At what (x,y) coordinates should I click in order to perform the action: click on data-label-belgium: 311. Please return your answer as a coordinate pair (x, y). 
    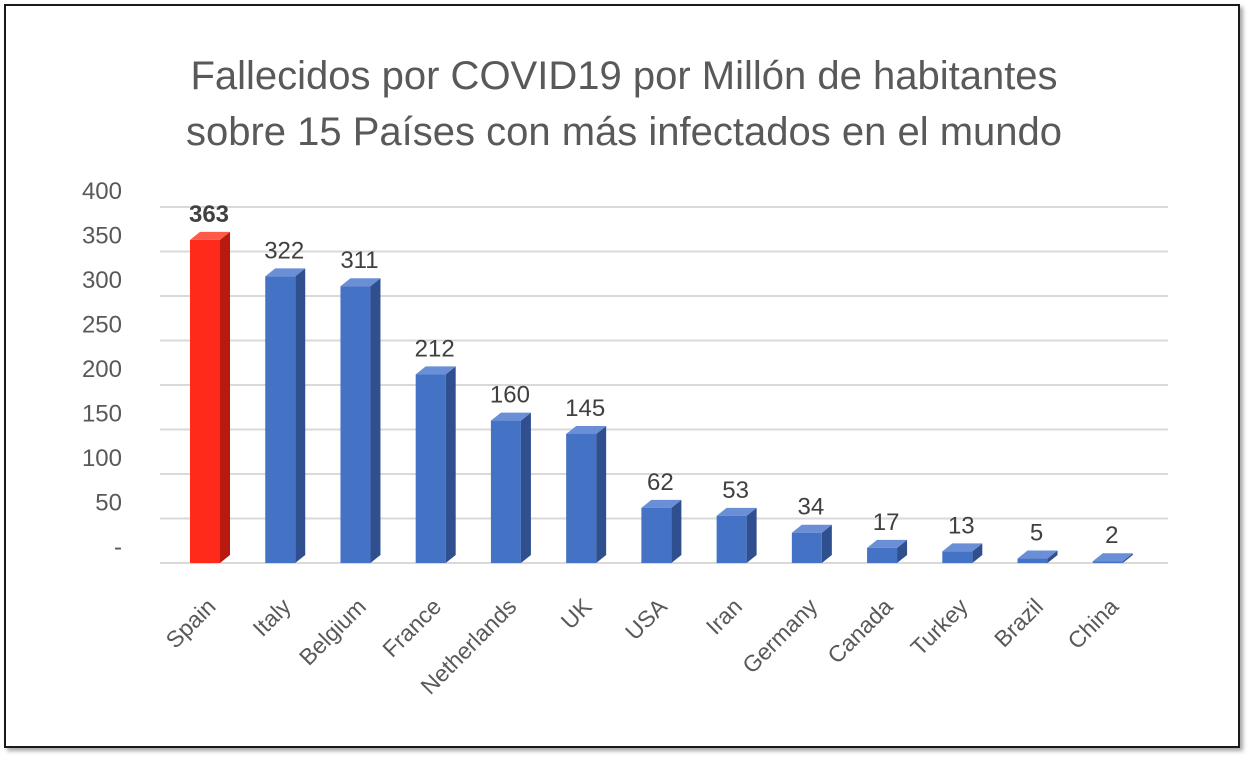
    Looking at the image, I should click on (359, 260).